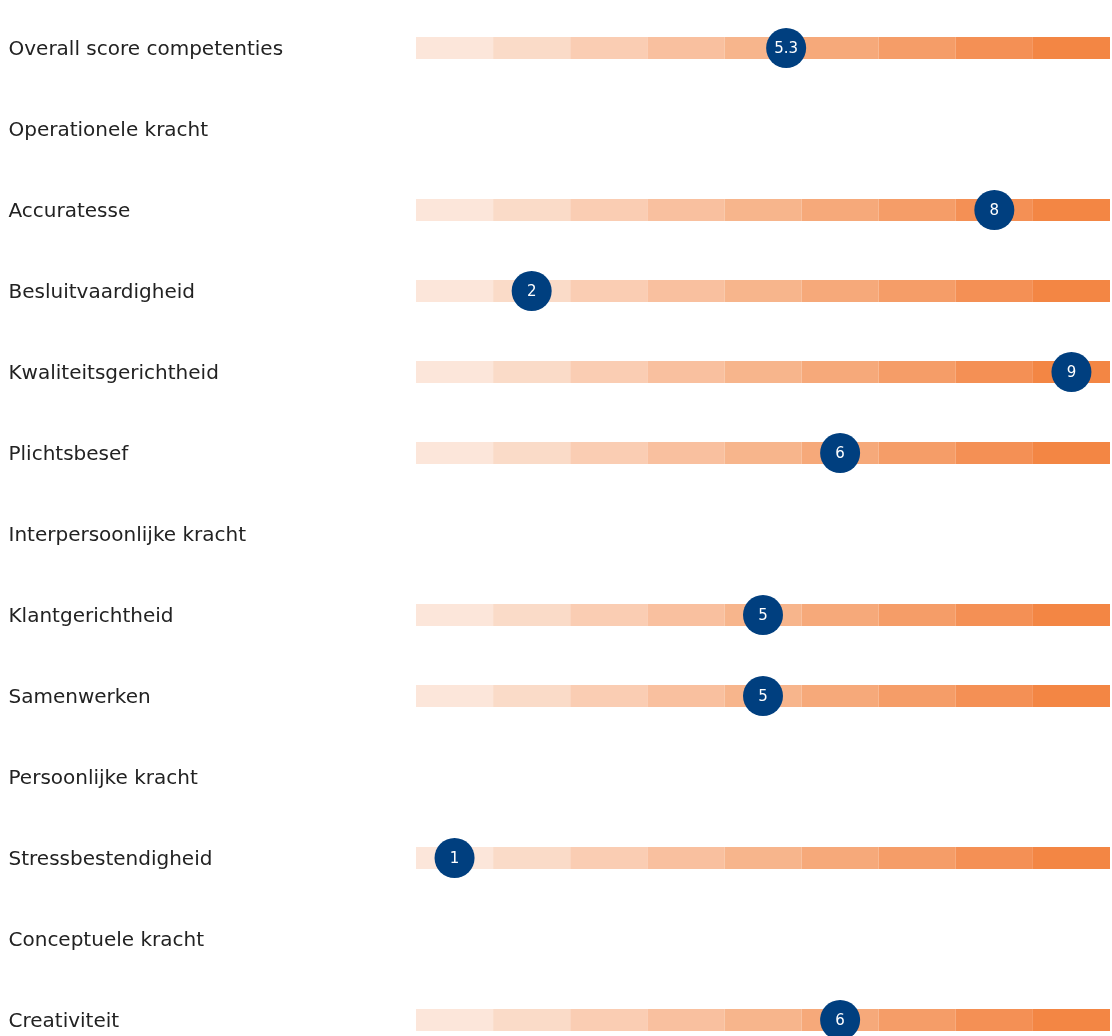 The width and height of the screenshot is (1112, 1036). I want to click on data-label: 9, so click(1071, 372).